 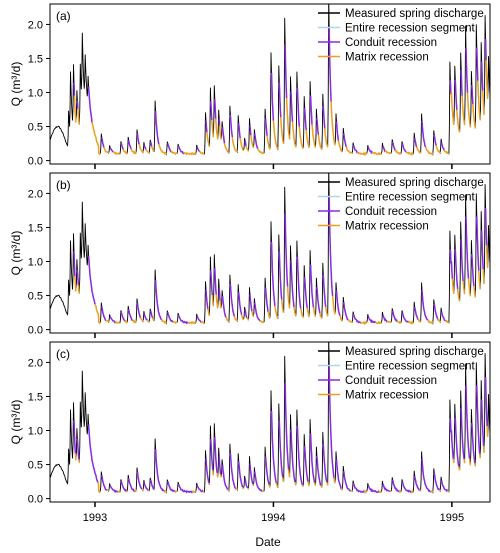 What do you see at coordinates (35, 59) in the screenshot?
I see `y-tick-label: 1.5` at bounding box center [35, 59].